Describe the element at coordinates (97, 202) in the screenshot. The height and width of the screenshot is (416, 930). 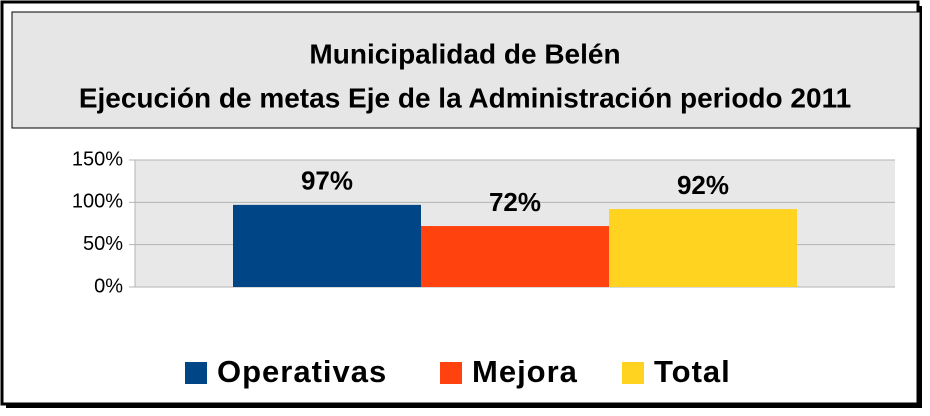
I see `y-tick-label: 100%` at that location.